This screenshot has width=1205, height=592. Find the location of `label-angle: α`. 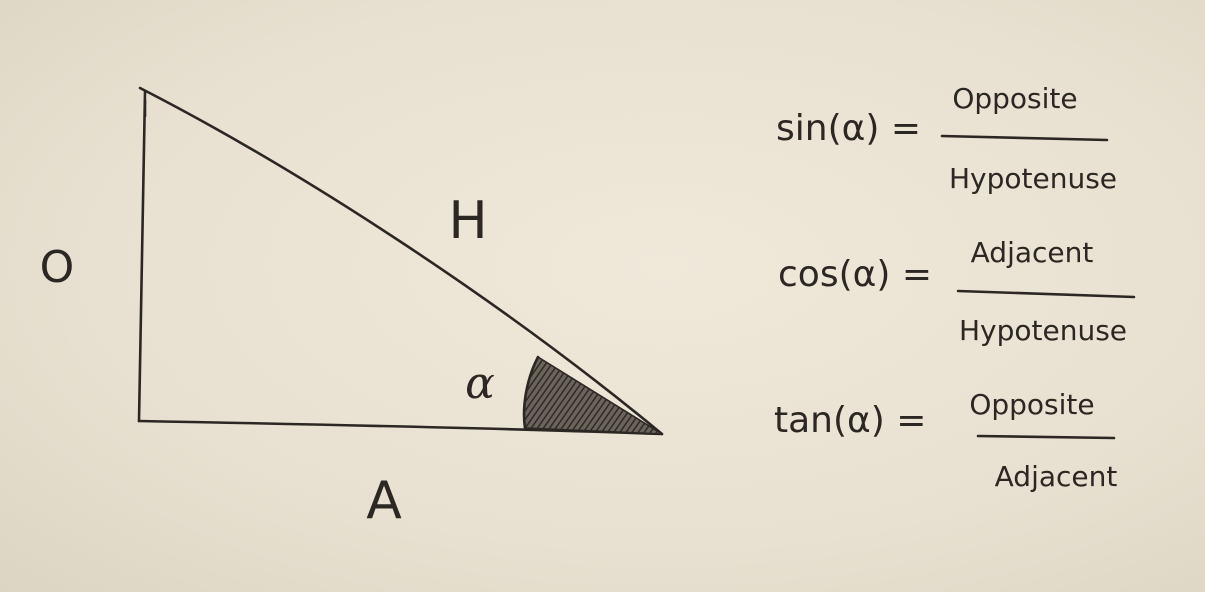

label-angle: α is located at coordinates (480, 383).